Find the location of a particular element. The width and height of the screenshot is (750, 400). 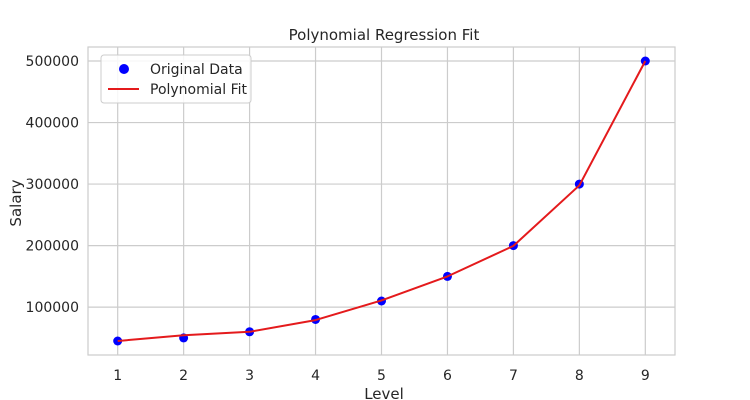

legend-box is located at coordinates (176, 79).